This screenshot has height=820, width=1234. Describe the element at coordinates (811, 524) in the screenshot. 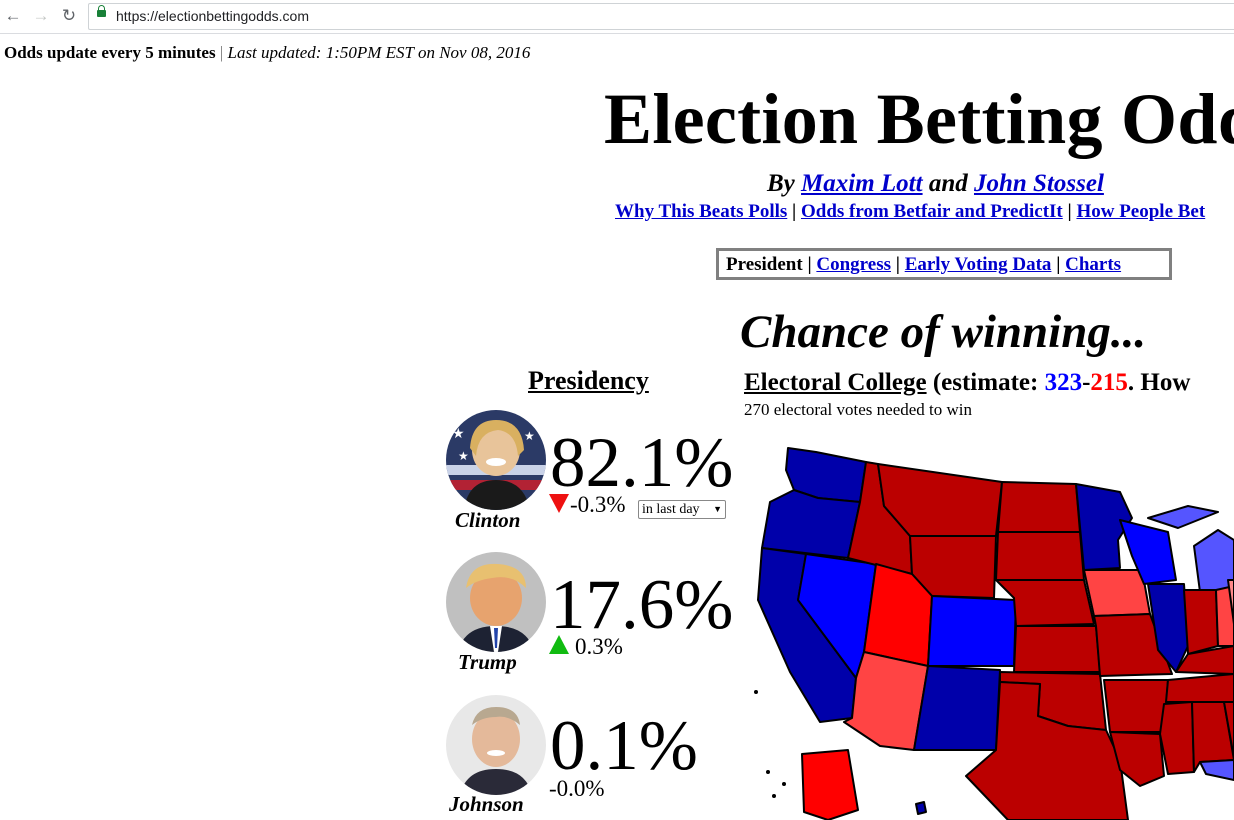

I see `state-oregon` at that location.